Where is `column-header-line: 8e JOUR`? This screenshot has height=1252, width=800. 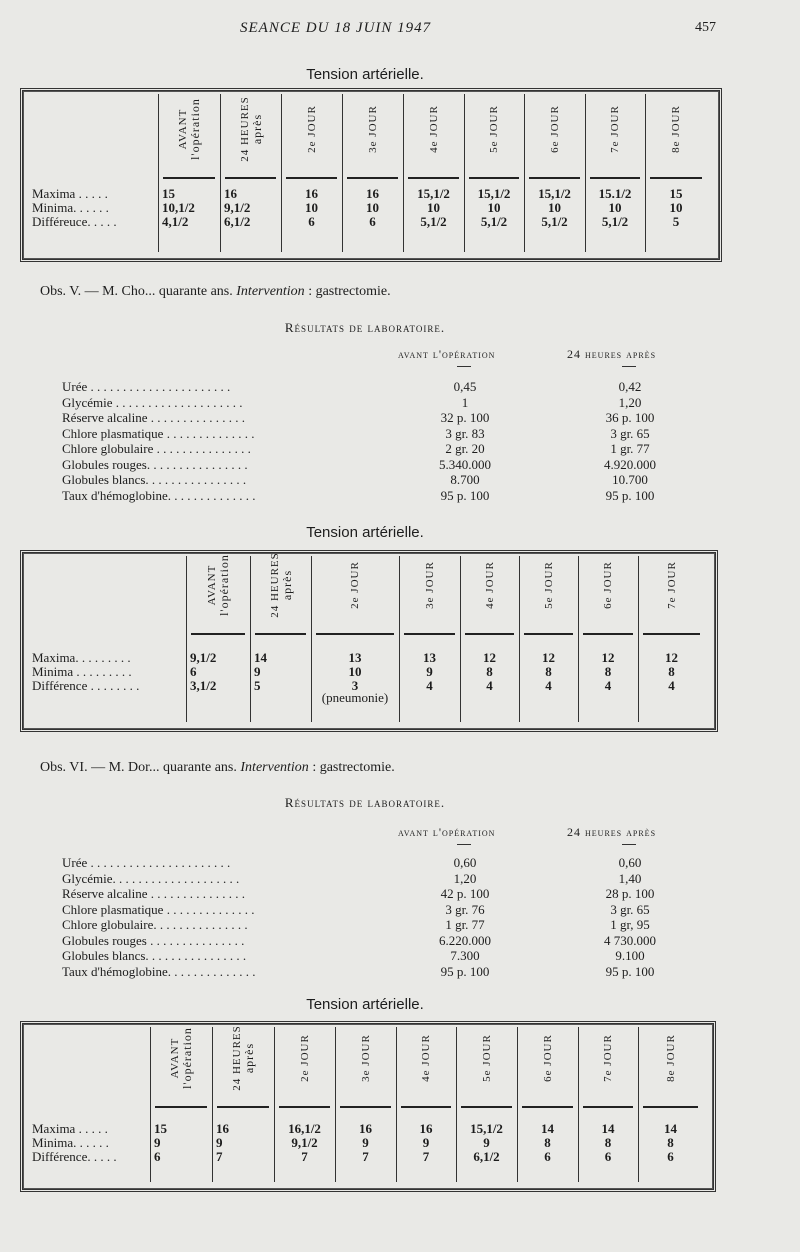 column-header-line: 8e JOUR is located at coordinates (676, 129).